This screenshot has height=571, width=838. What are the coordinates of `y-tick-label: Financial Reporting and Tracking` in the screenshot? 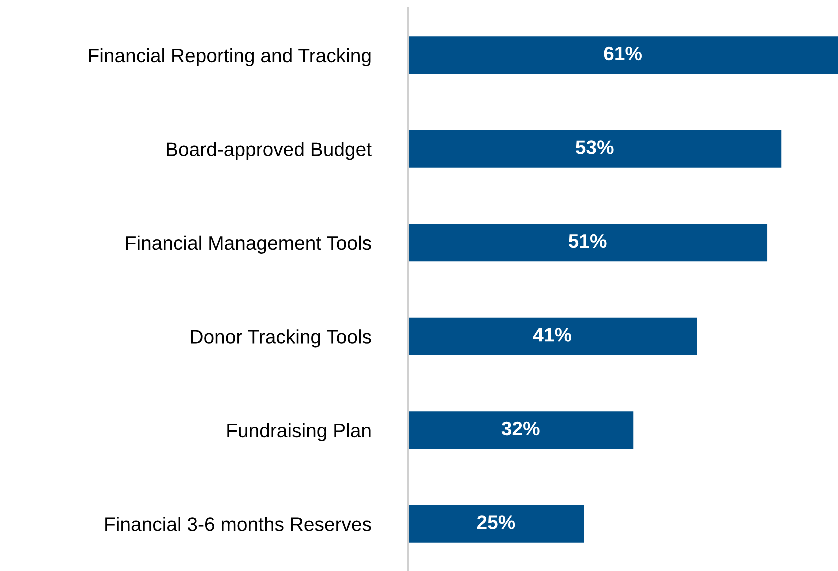 It's located at (230, 57).